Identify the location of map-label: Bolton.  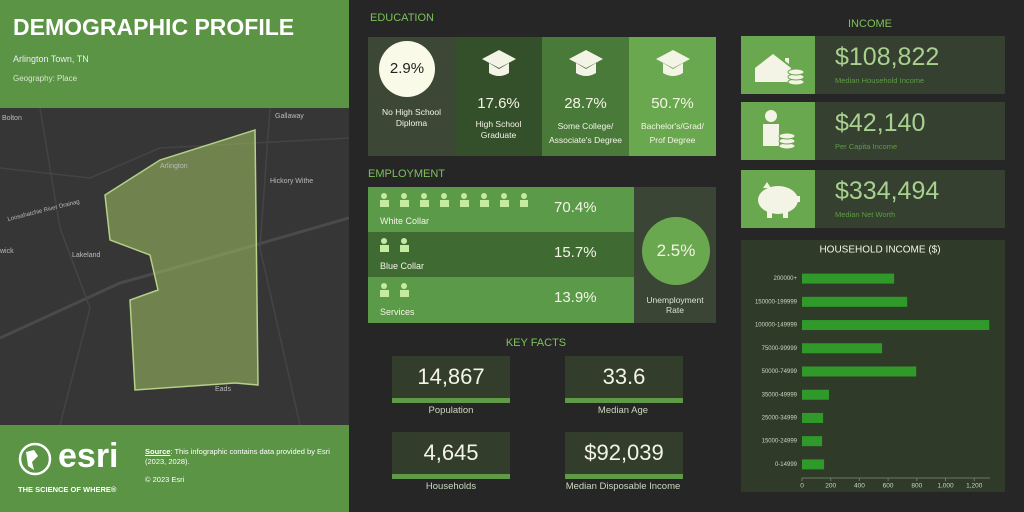
(12, 118).